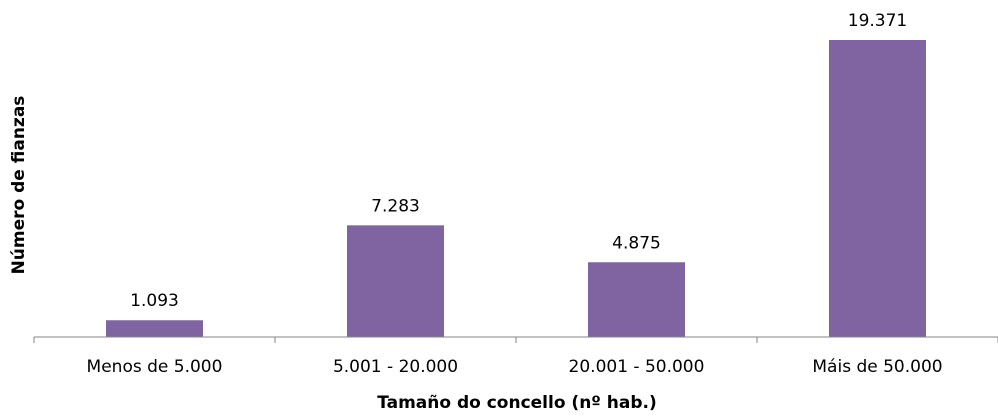 This screenshot has width=998, height=416. I want to click on x-axis-ticks, so click(515, 340).